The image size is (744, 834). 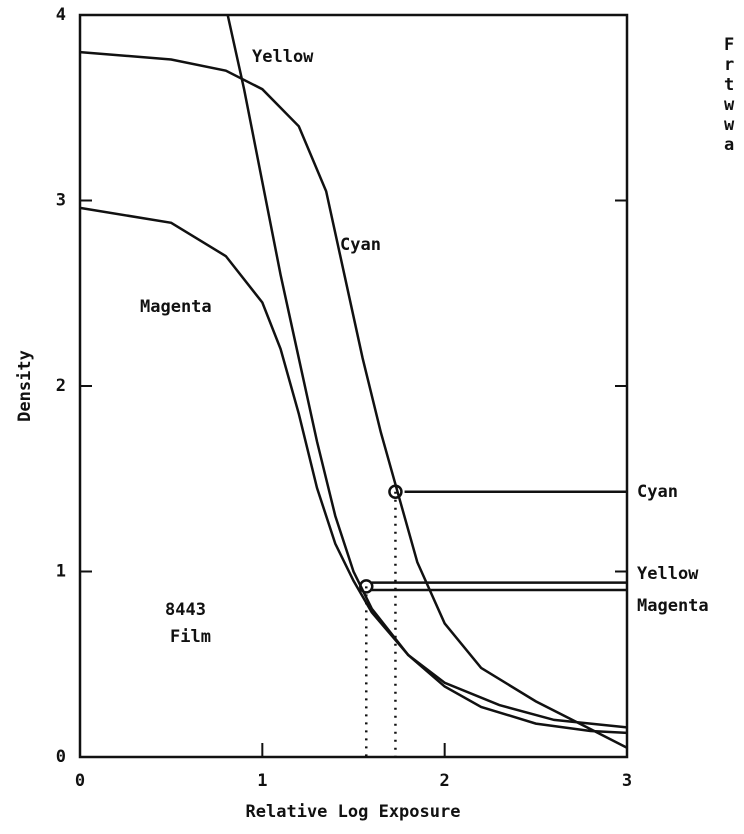 What do you see at coordinates (176, 307) in the screenshot?
I see `curve-label: Magenta` at bounding box center [176, 307].